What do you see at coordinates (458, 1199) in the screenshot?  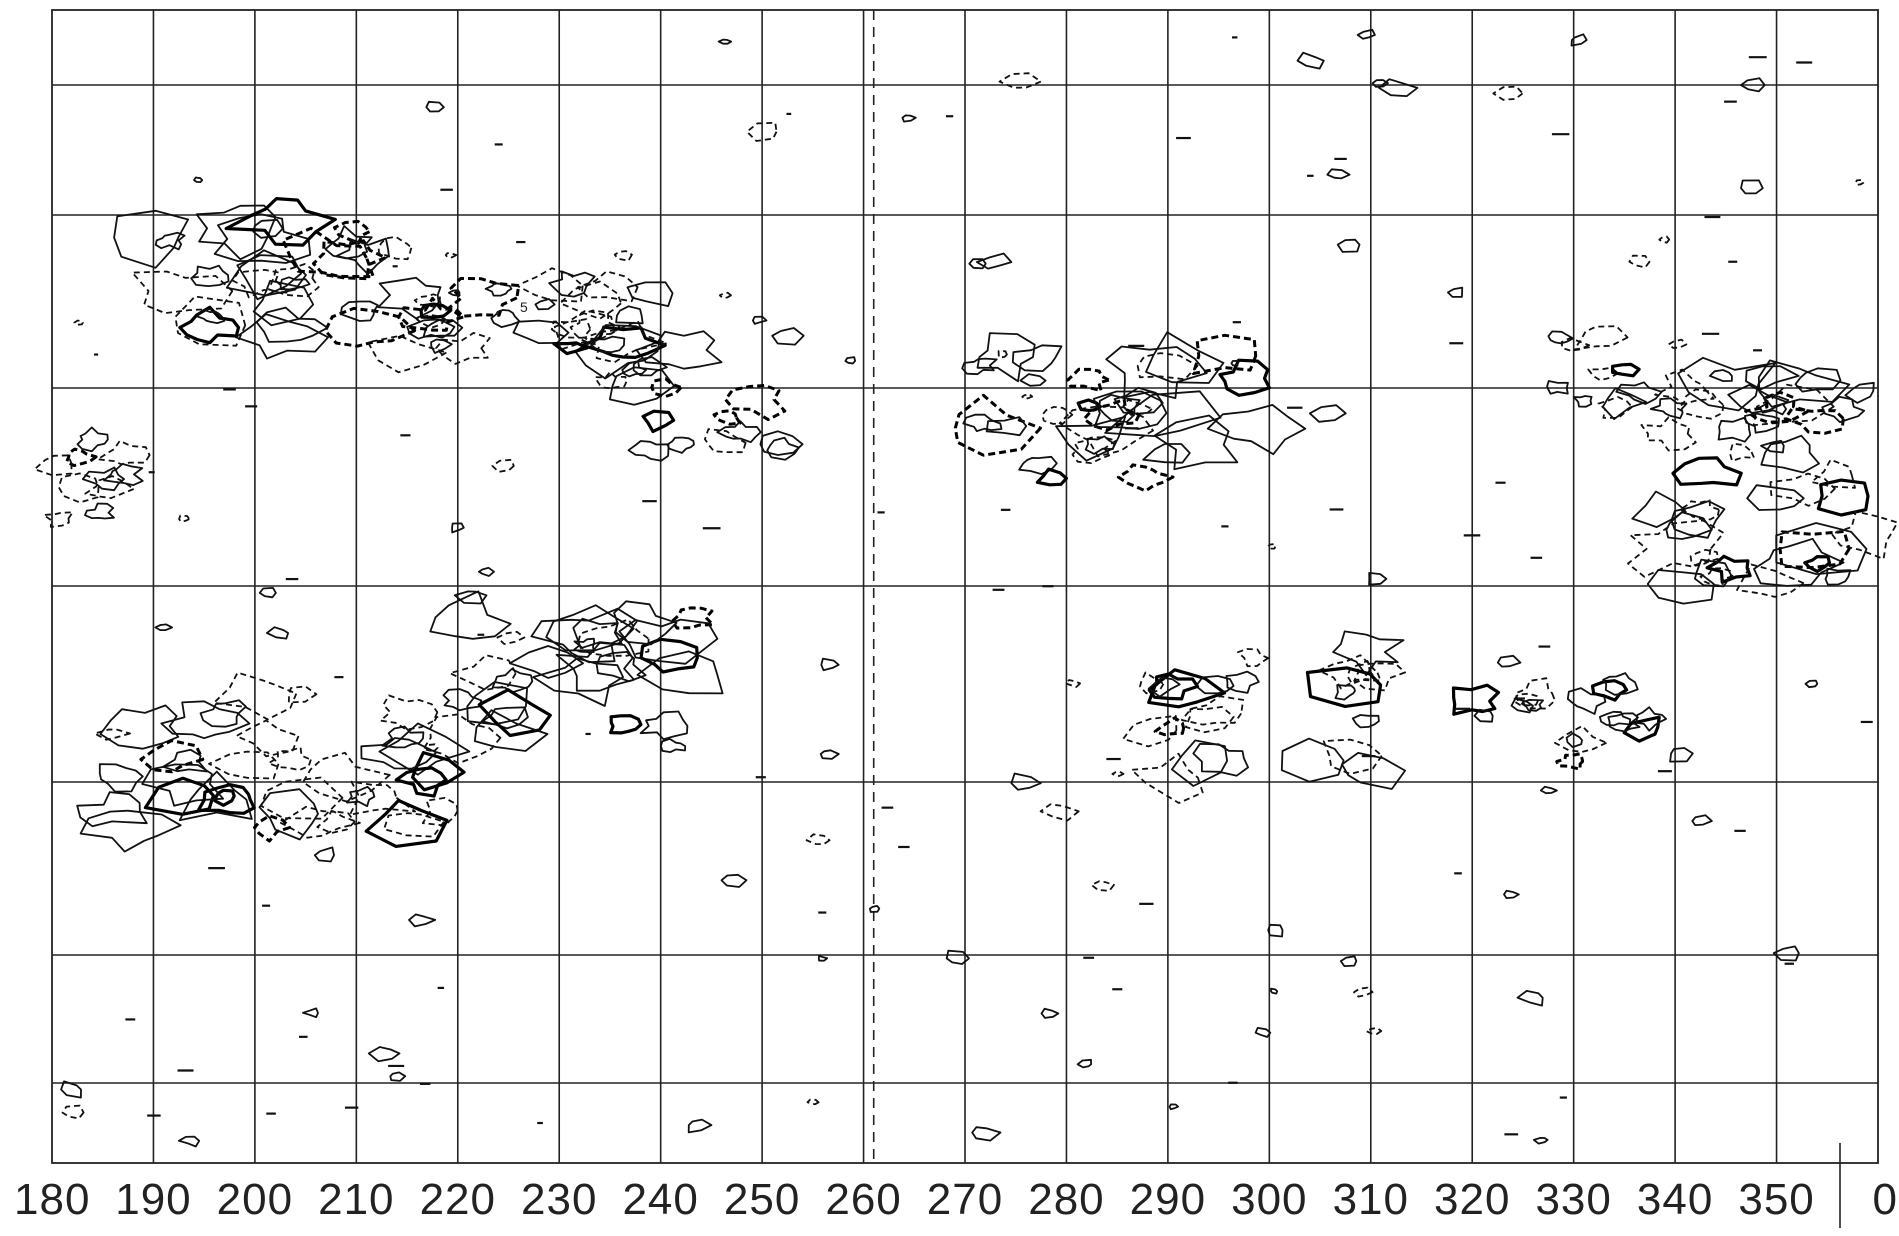 I see `x-tick-label: 220` at bounding box center [458, 1199].